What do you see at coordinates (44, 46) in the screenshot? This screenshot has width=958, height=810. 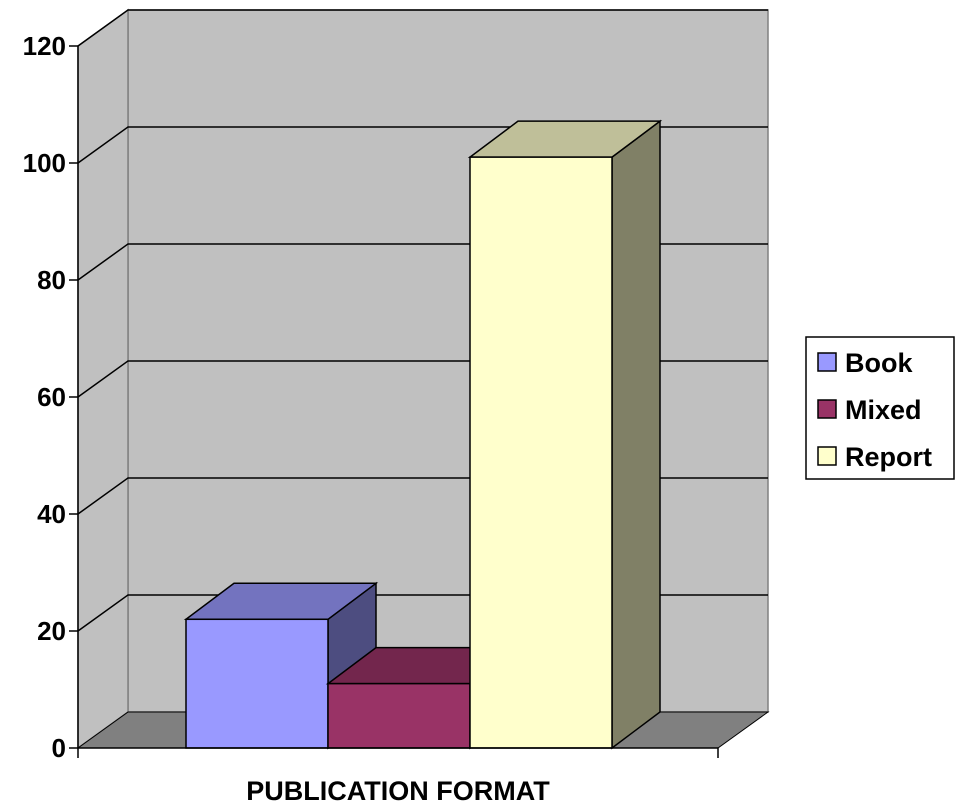 I see `y-tick-label: 120` at bounding box center [44, 46].